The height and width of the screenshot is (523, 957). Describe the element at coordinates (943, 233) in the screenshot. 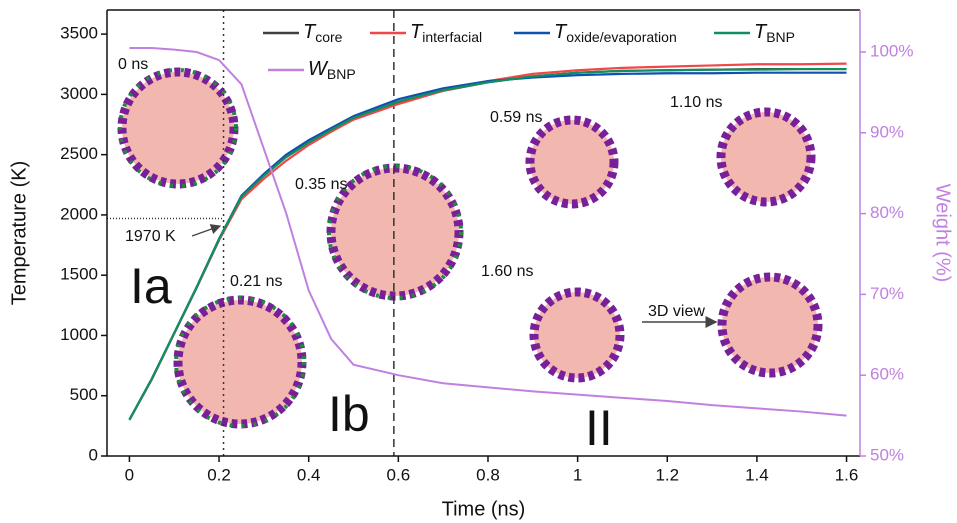

I see `y2-axis-label: Weight (%)` at that location.